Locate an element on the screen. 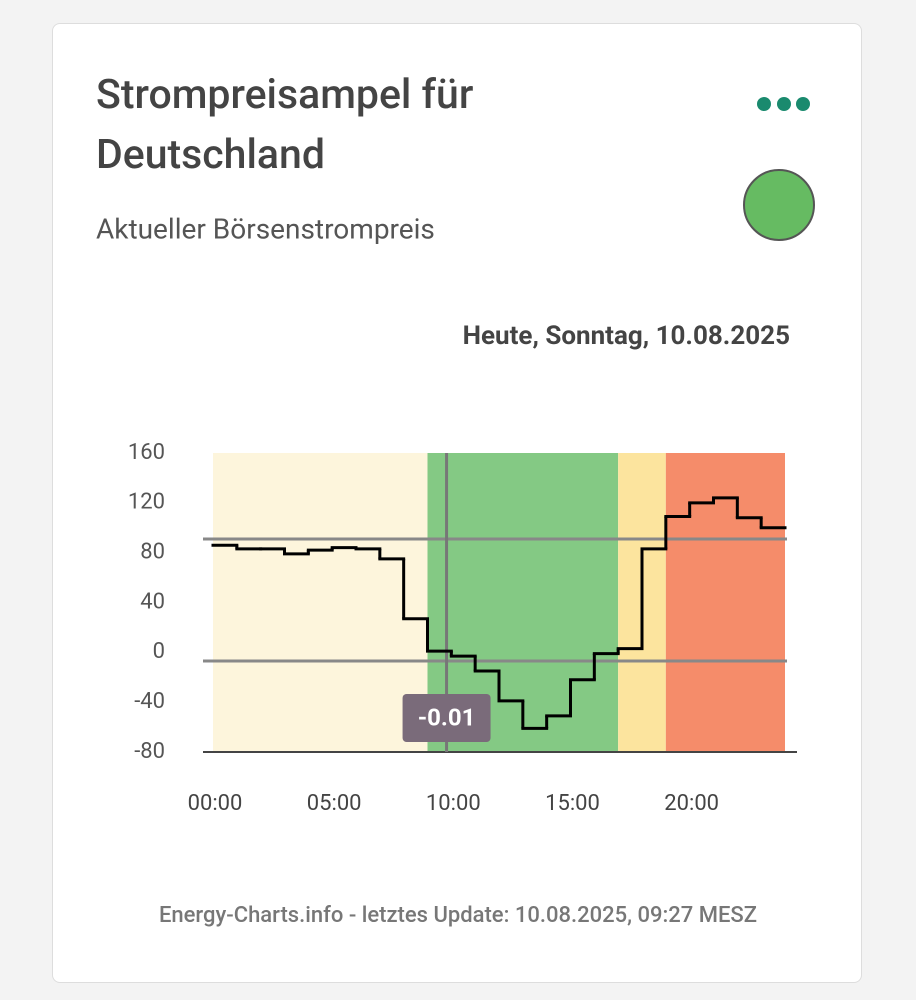  y-tick-label: 120 is located at coordinates (146, 502).